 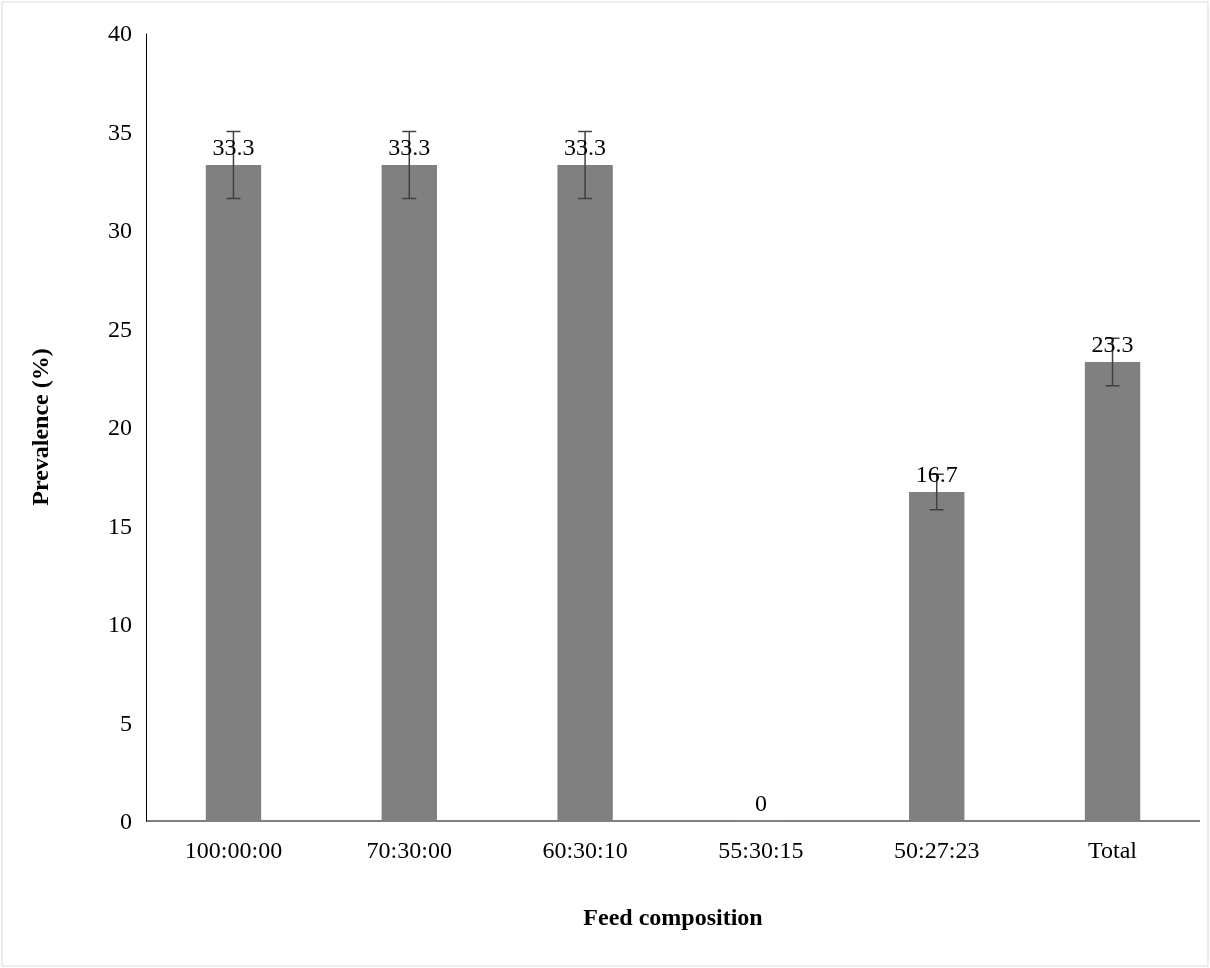 I want to click on x-tick-label: 70:30:00, so click(x=409, y=850).